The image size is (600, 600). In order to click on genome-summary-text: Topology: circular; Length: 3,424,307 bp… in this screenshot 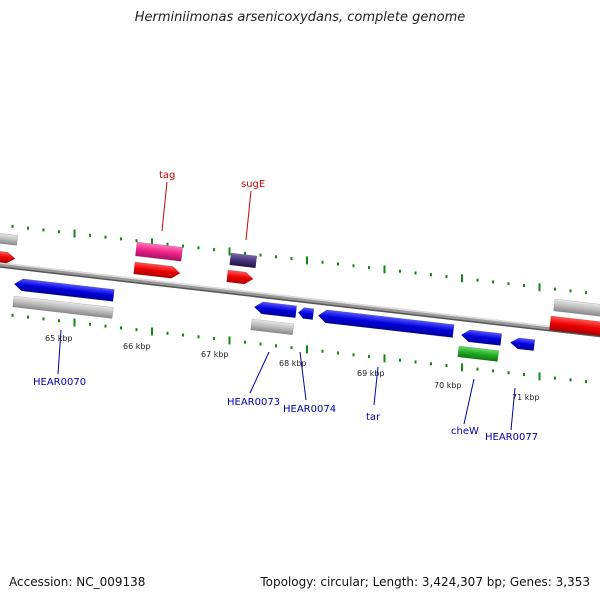, I will do `click(425, 582)`.